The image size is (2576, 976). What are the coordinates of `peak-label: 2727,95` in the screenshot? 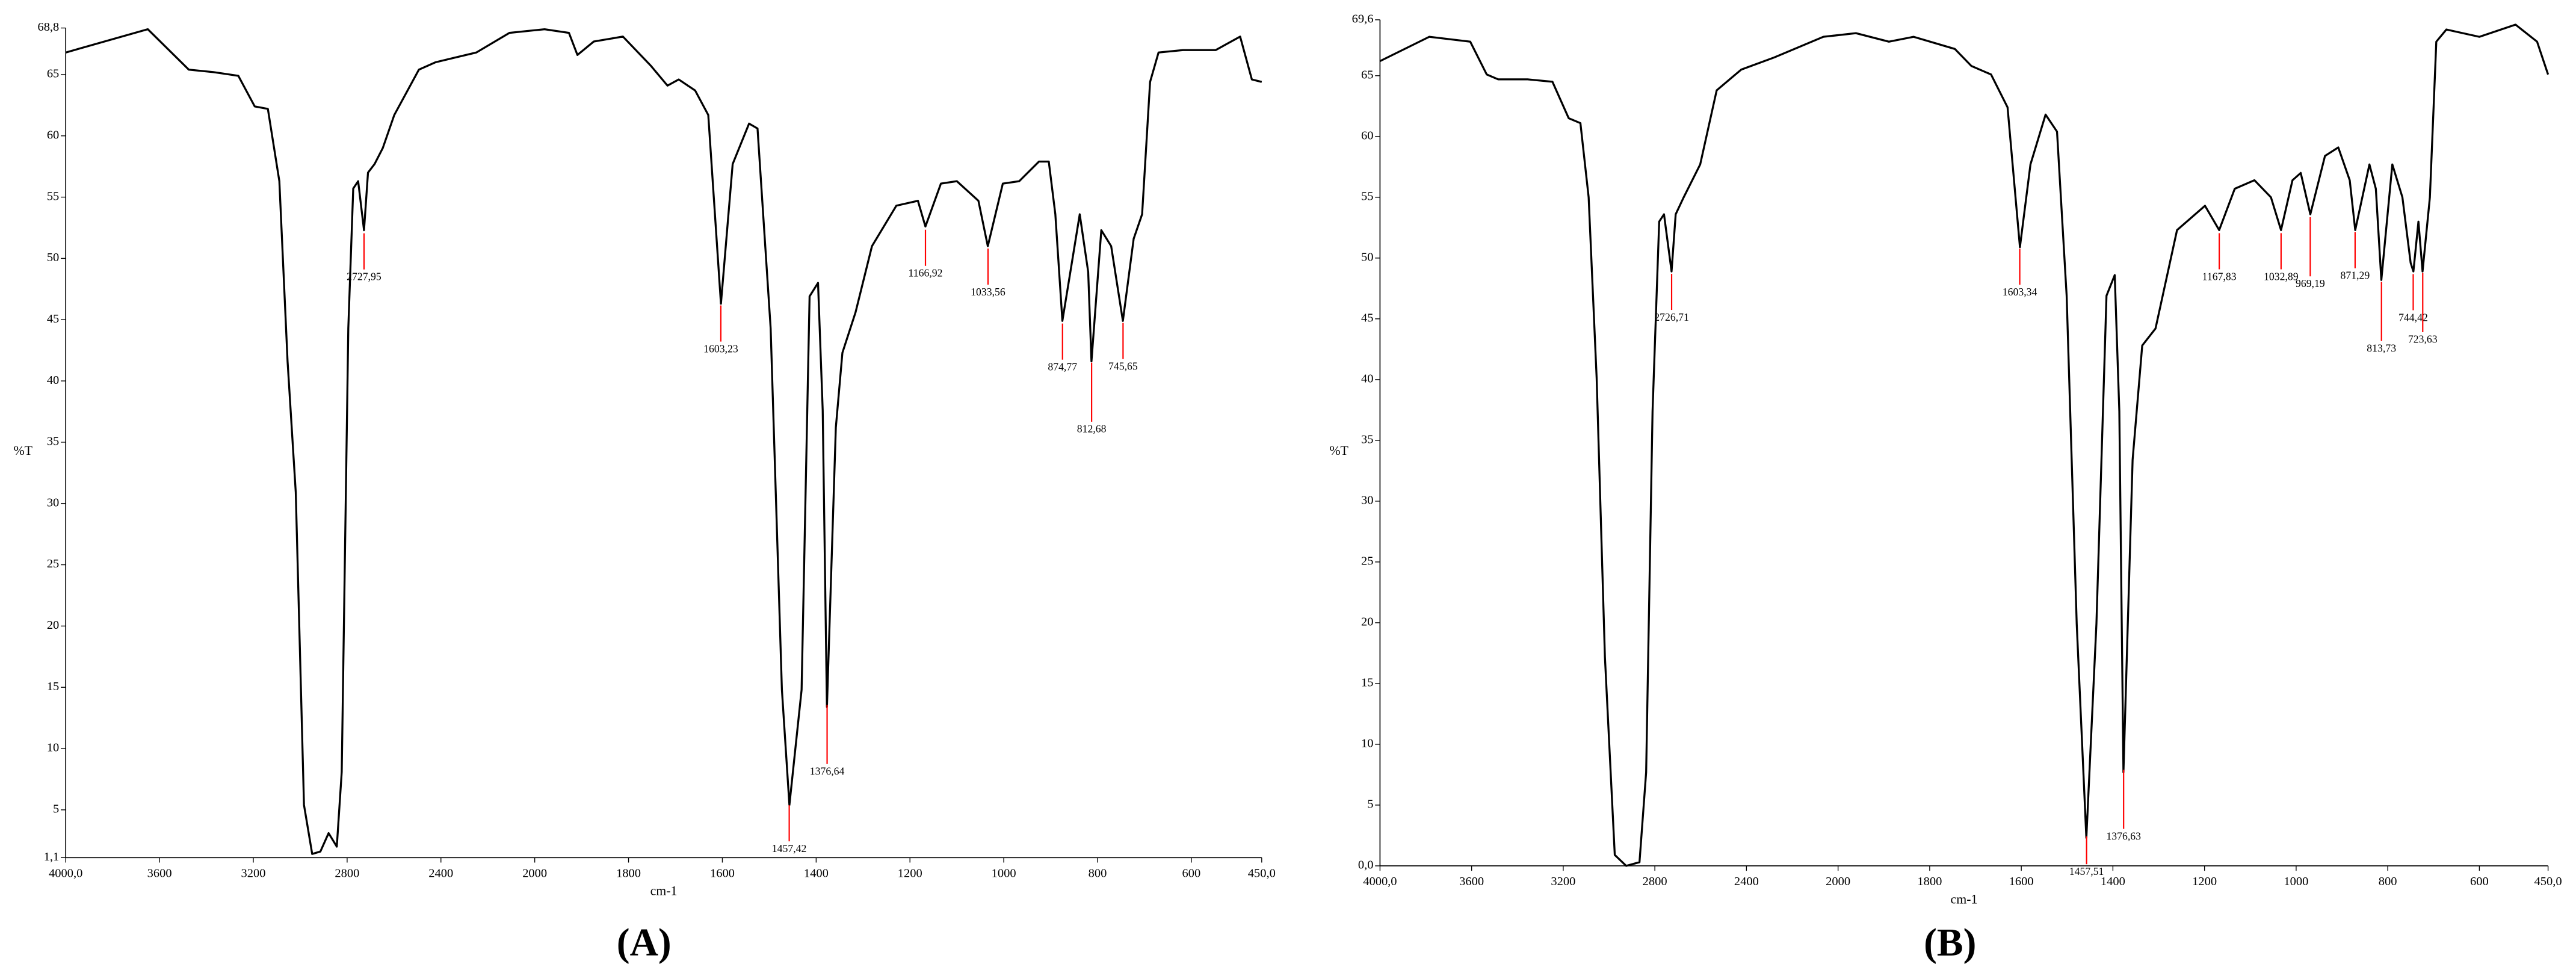 It's located at (364, 277).